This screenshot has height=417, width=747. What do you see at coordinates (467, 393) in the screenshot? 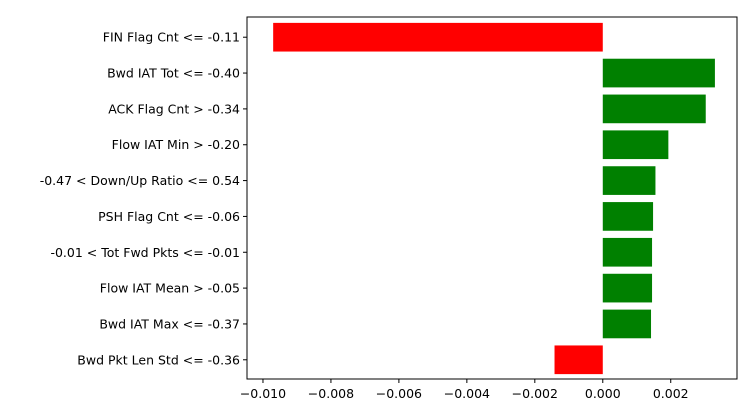
I see `x-tick-label: −0.004` at bounding box center [467, 393].